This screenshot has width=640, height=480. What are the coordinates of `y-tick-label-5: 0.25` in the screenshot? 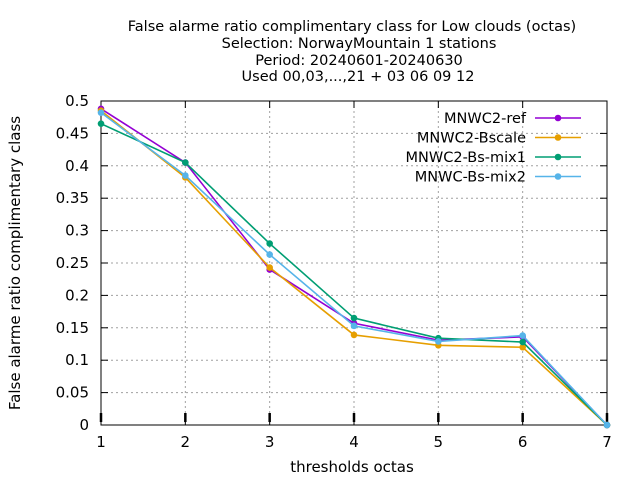 It's located at (72, 263).